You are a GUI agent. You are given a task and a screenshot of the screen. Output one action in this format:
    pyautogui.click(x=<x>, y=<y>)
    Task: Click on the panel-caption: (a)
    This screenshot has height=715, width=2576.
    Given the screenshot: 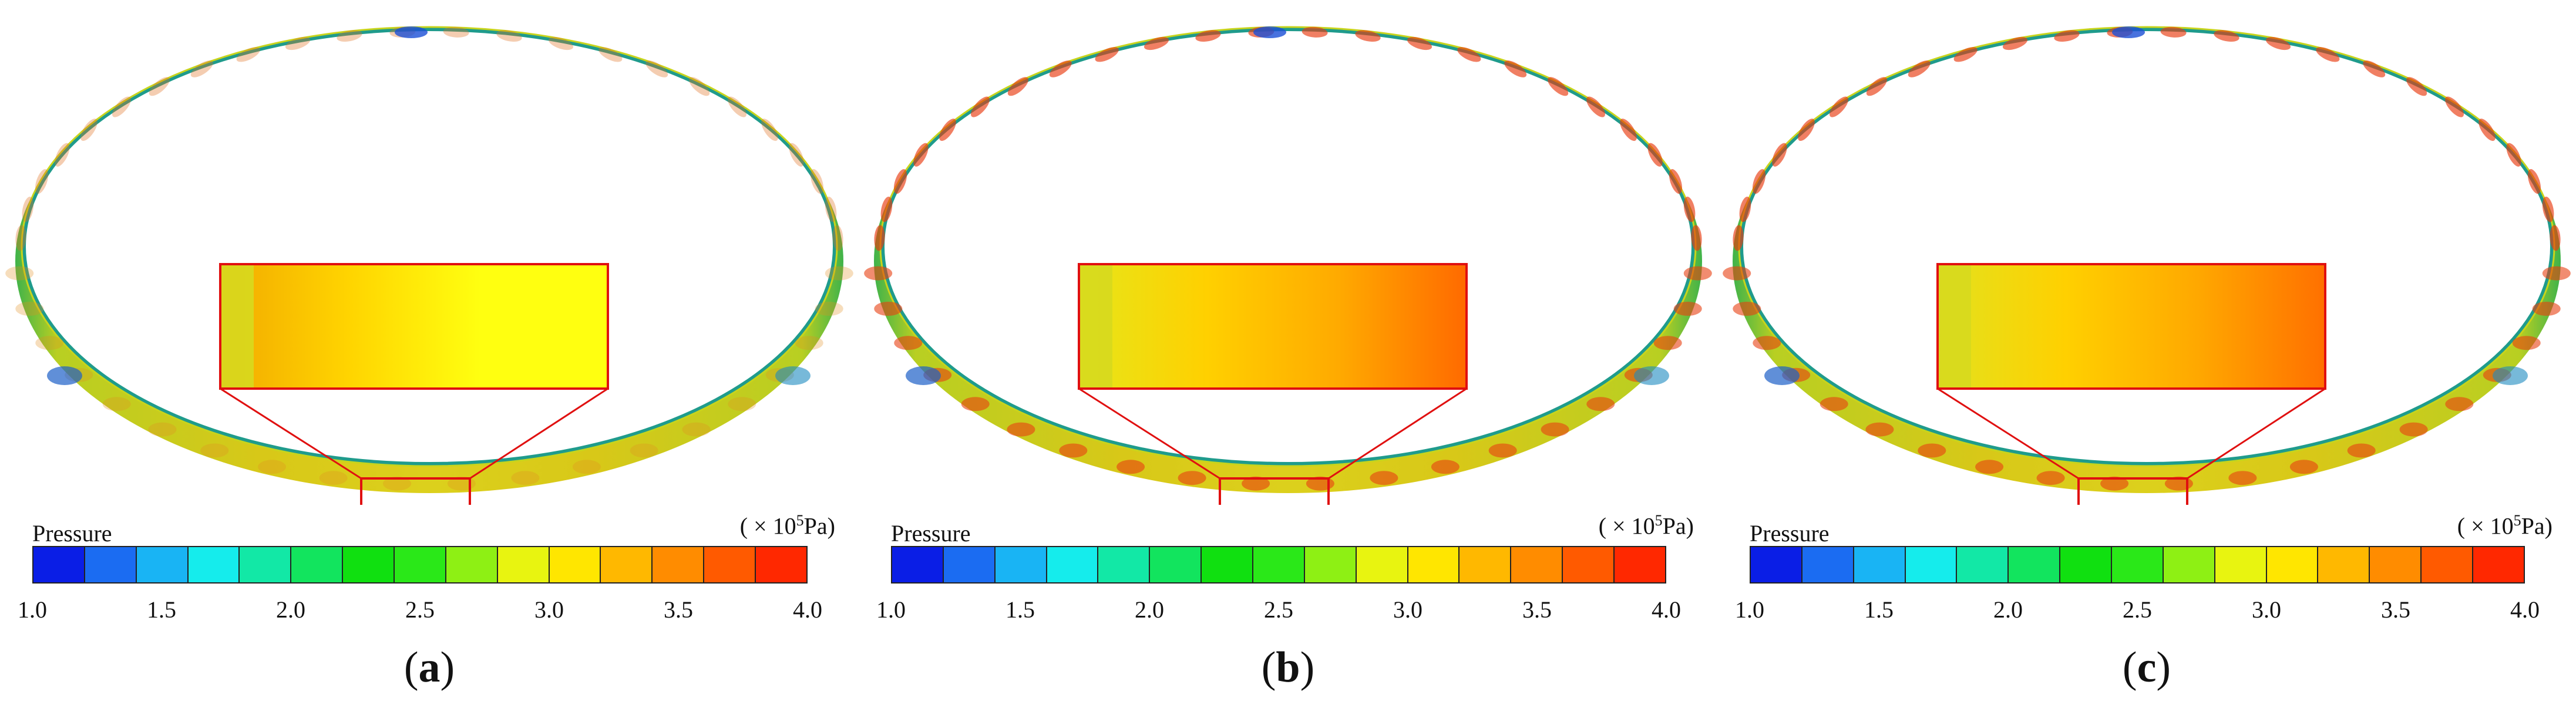 What is the action you would take?
    pyautogui.click(x=429, y=667)
    